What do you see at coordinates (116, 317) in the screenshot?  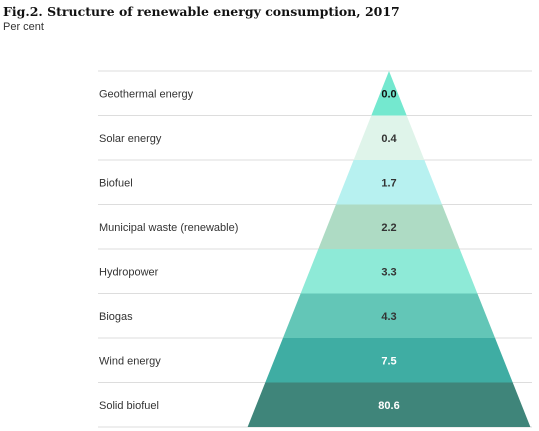 I see `category-label: Biogas` at bounding box center [116, 317].